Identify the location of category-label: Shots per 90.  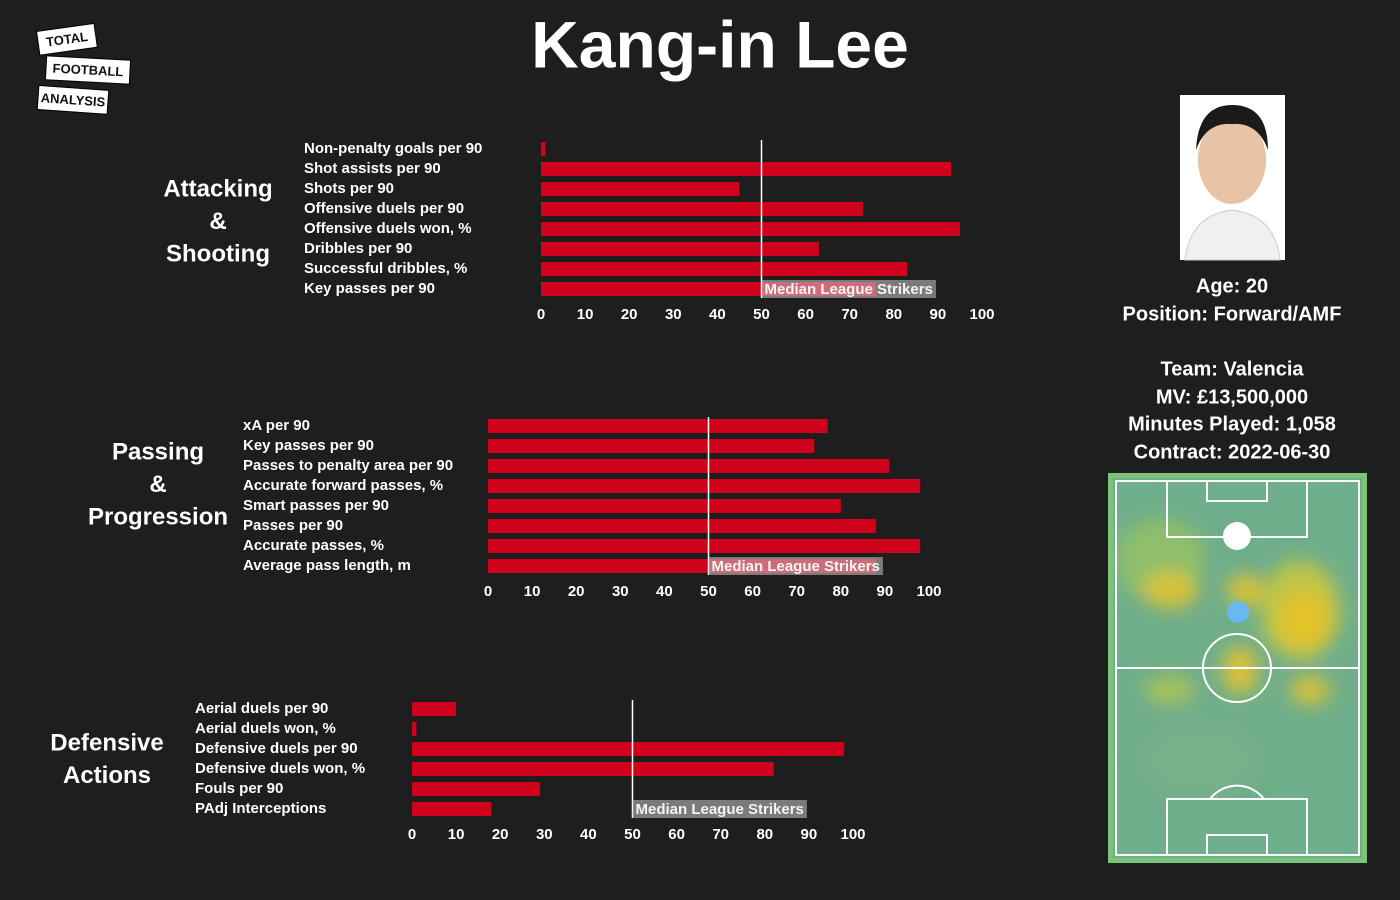
(349, 188).